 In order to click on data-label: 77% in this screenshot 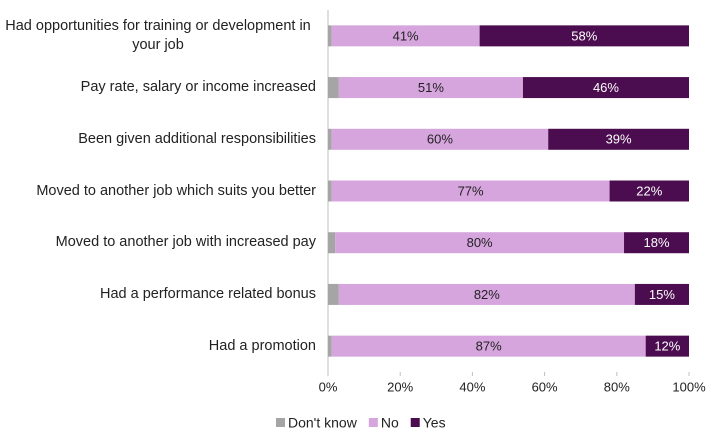, I will do `click(471, 190)`.